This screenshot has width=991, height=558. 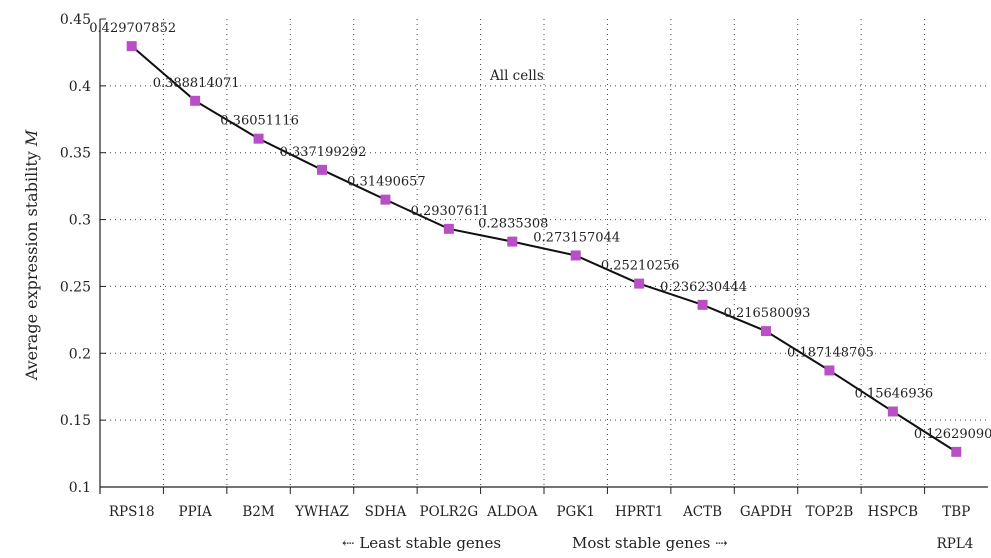 I want to click on y-tick-label: 0.3, so click(x=80, y=221).